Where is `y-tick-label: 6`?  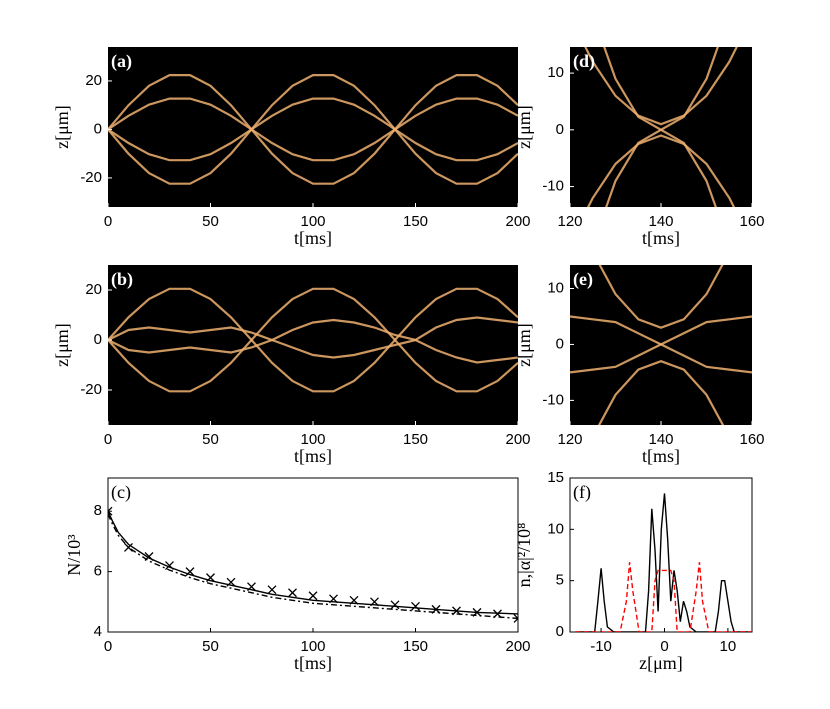 y-tick-label: 6 is located at coordinates (98, 571).